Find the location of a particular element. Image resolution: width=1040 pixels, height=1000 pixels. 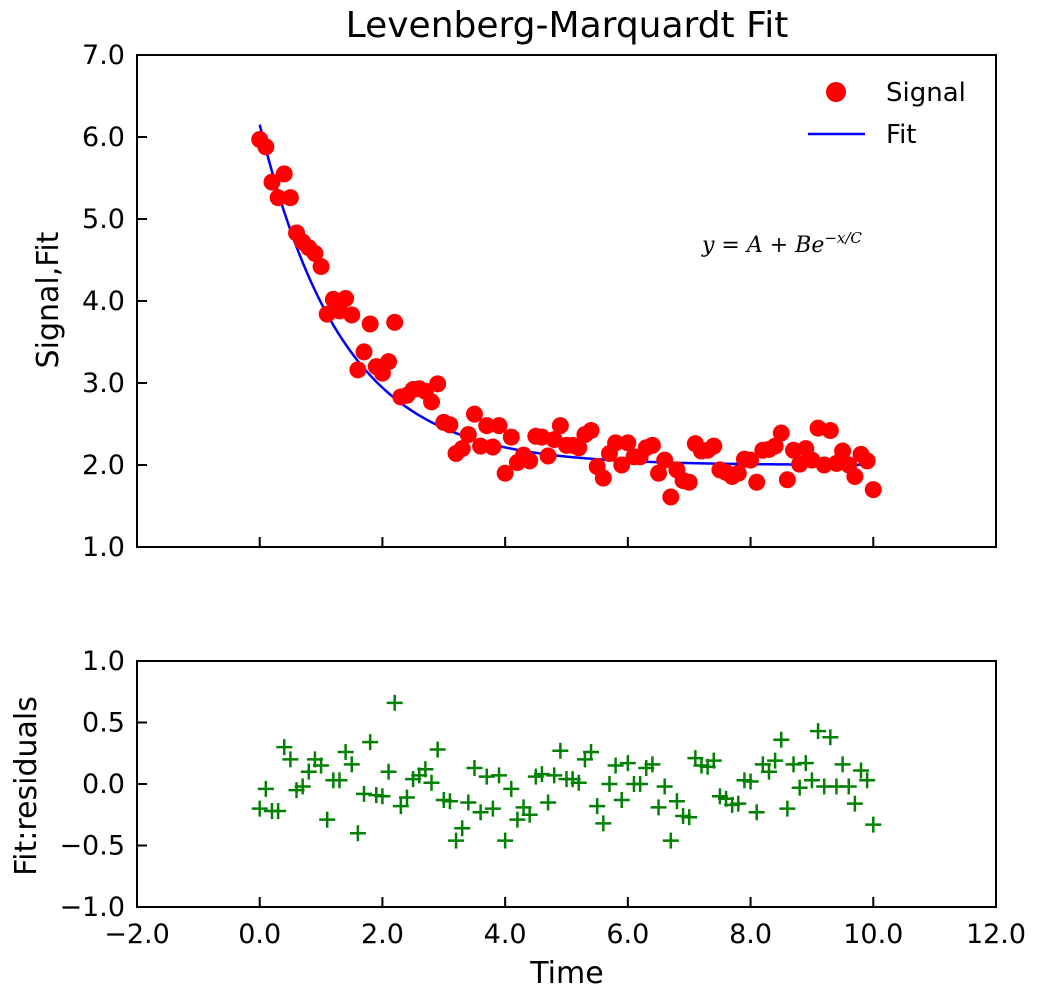

x-tick-label-bottom: 10.0 is located at coordinates (873, 934).